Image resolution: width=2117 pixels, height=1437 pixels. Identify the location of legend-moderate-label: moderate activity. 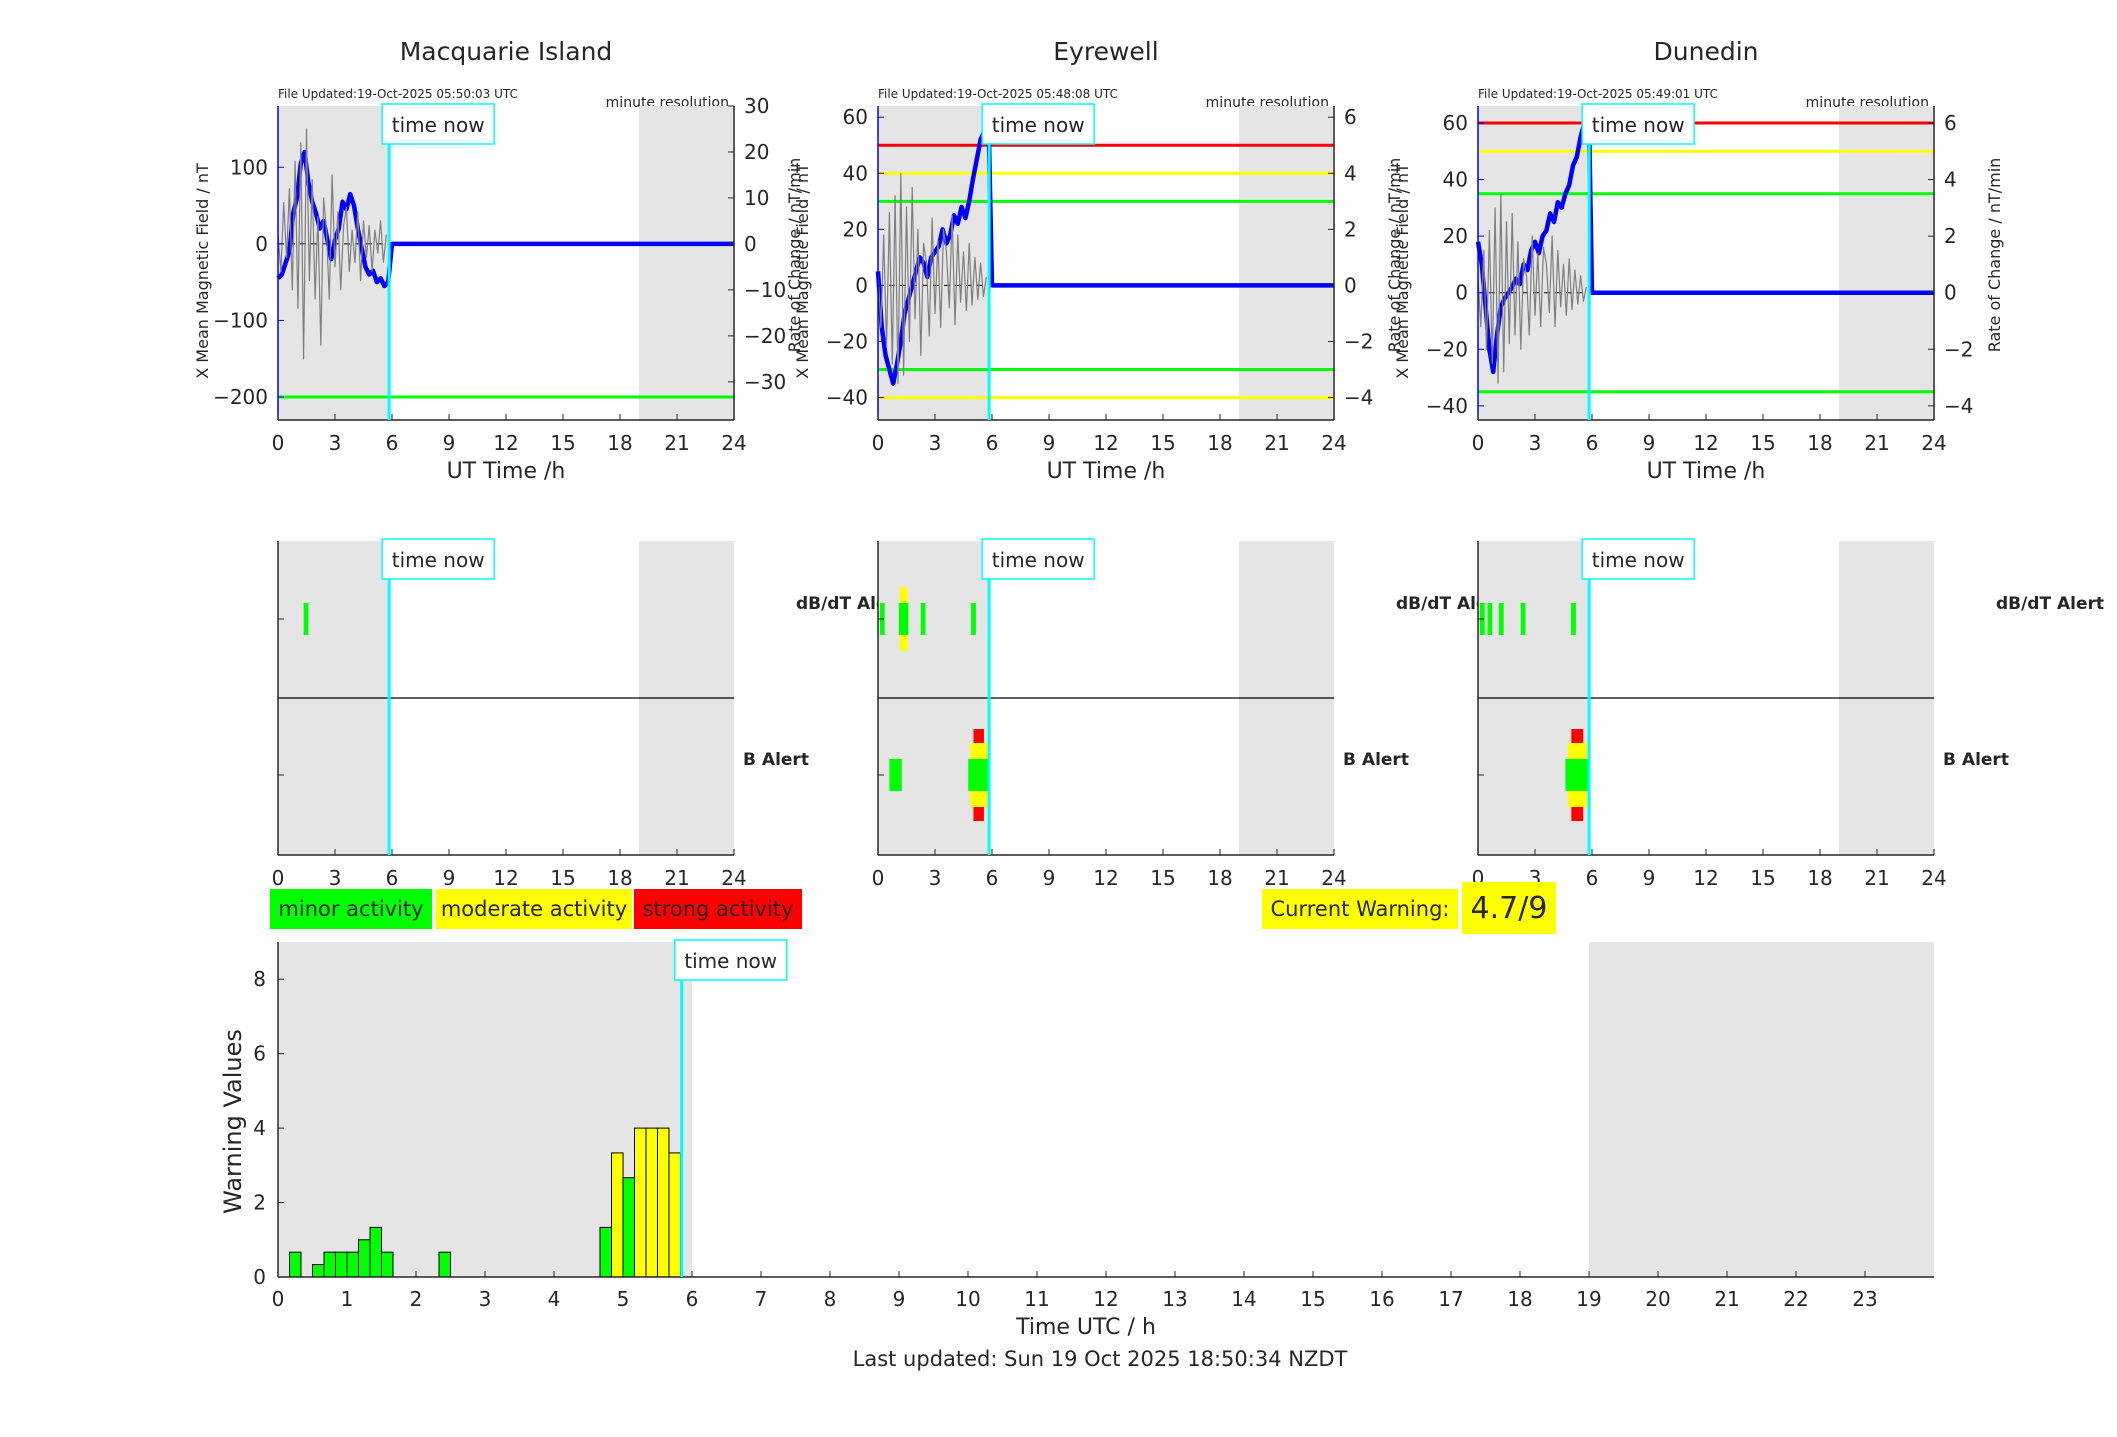
(534, 909).